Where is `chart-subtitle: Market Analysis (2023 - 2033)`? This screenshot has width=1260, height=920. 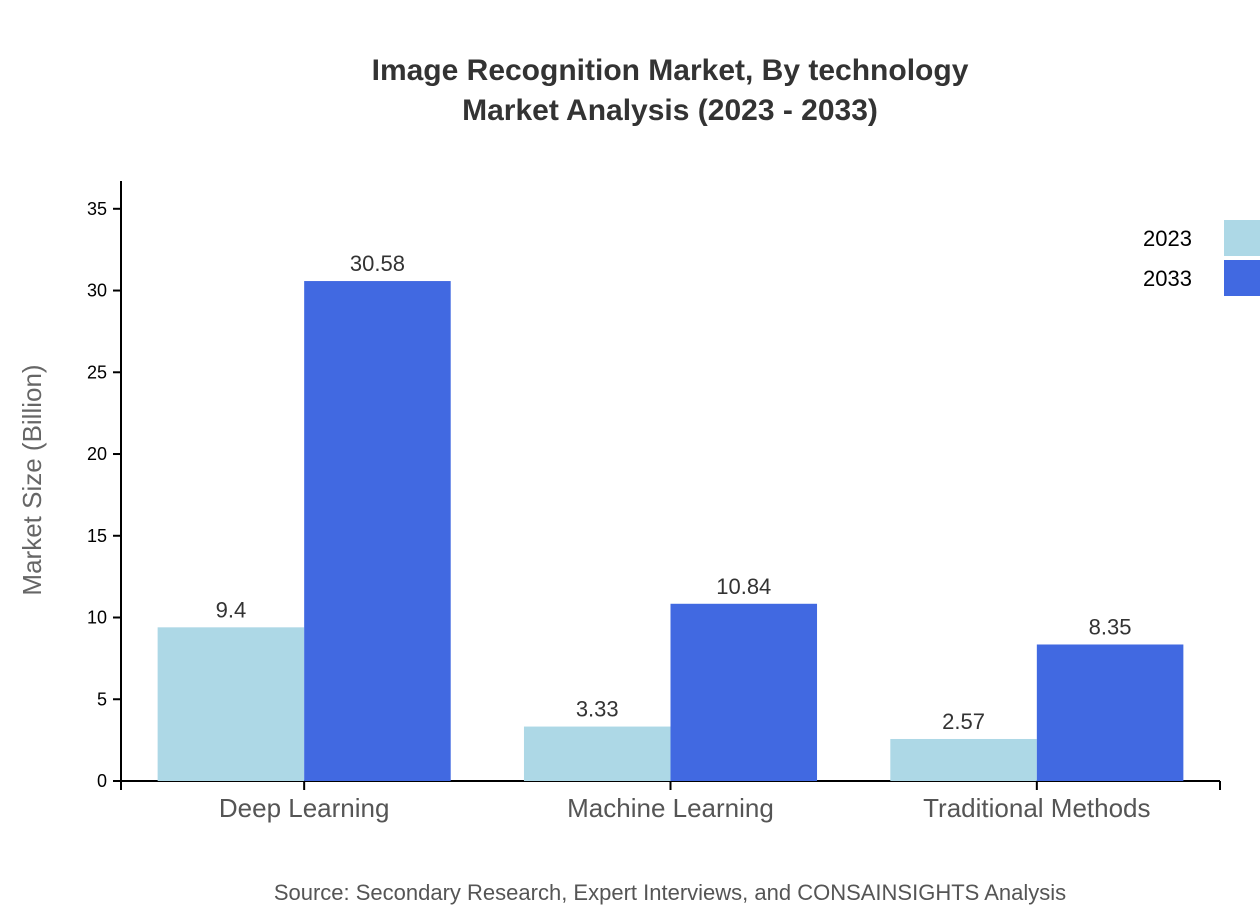
chart-subtitle: Market Analysis (2023 - 2033) is located at coordinates (670, 110).